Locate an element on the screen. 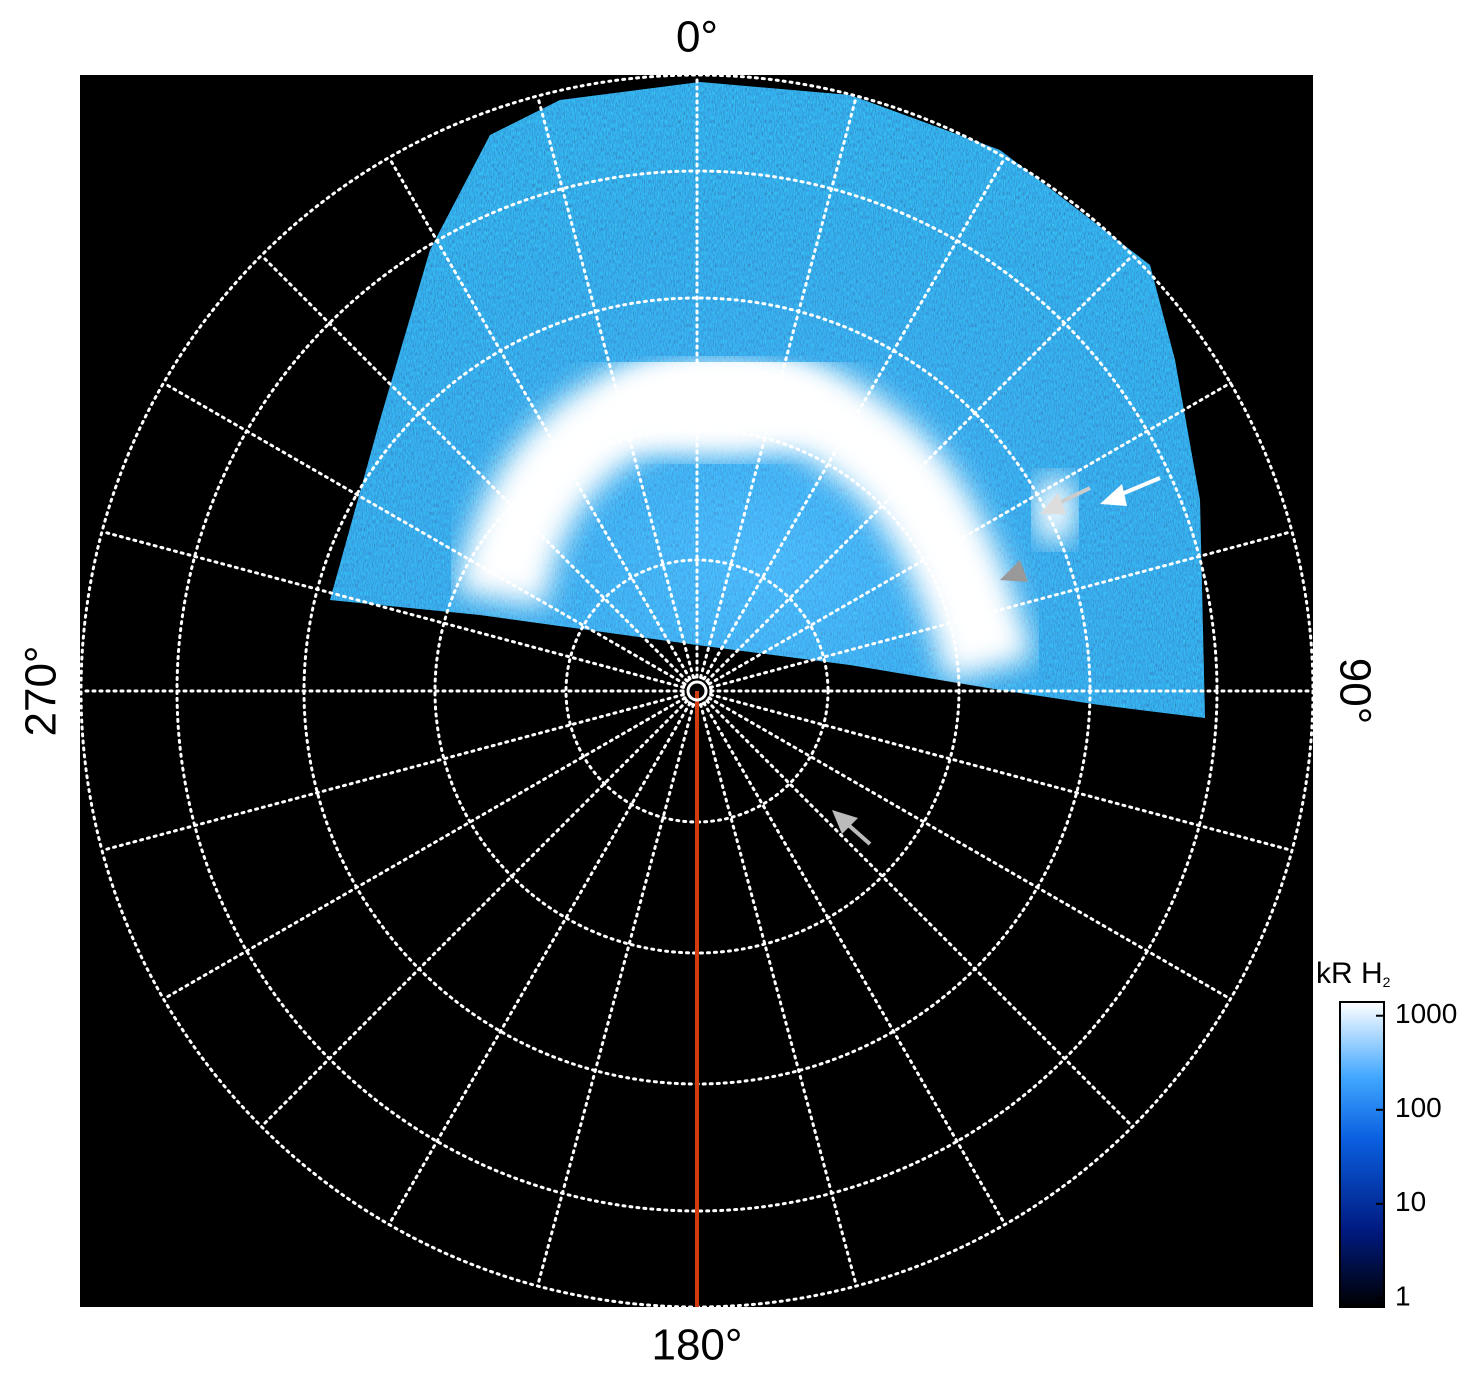 Image resolution: width=1481 pixels, height=1389 pixels. pole-marker is located at coordinates (697, 691).